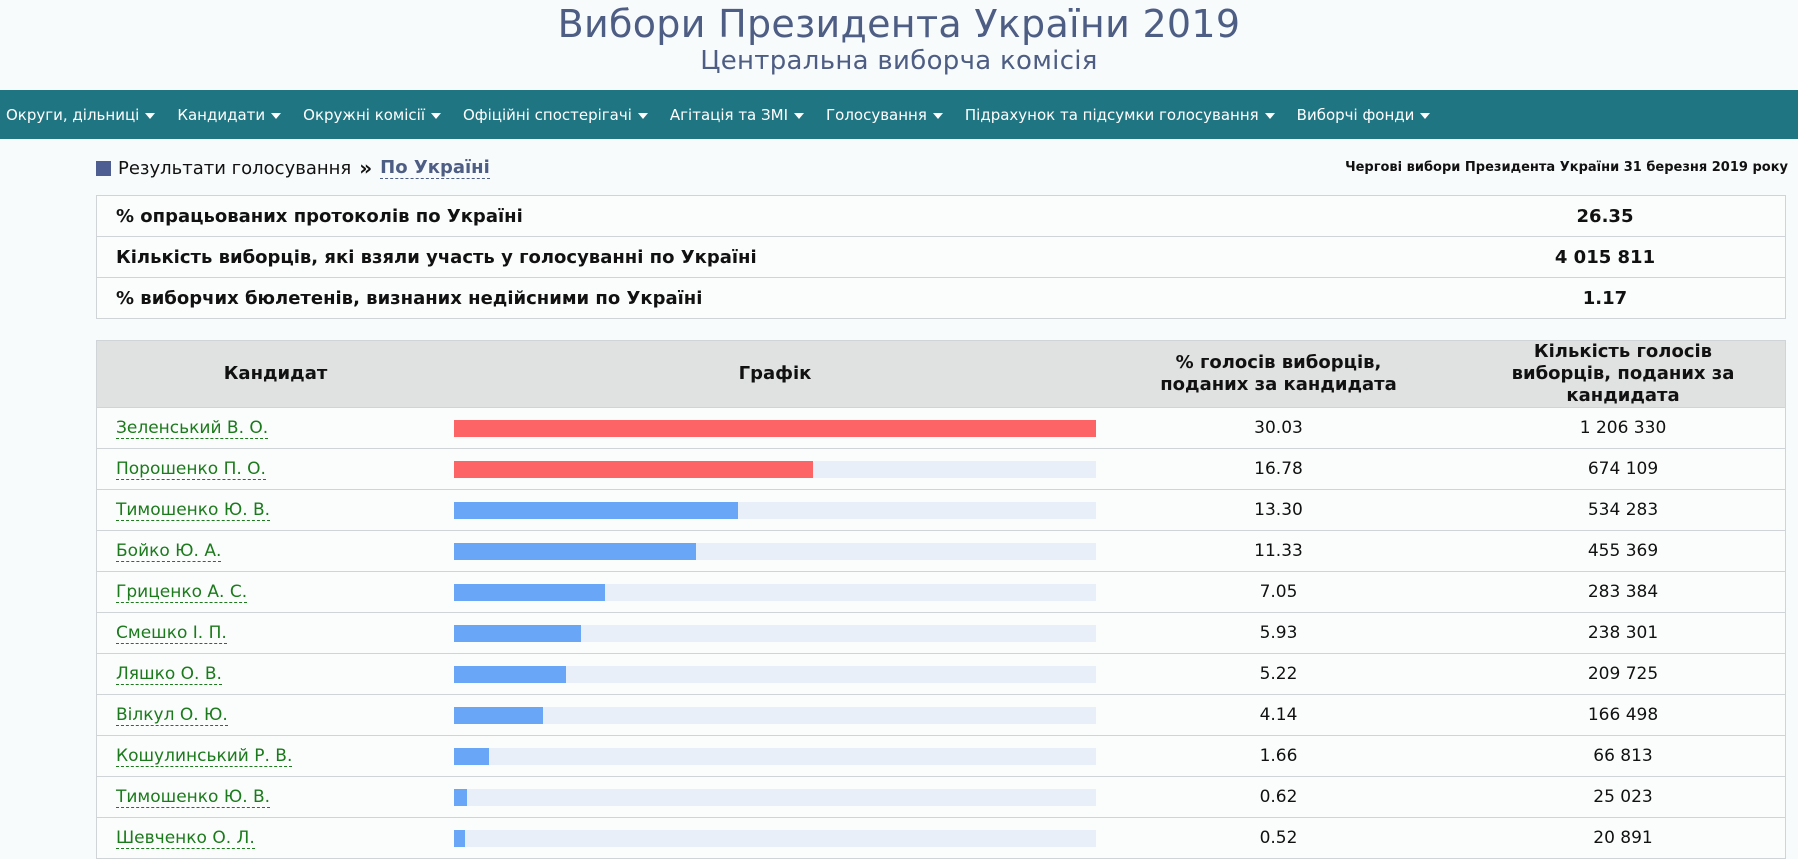 This screenshot has width=1798, height=859. Describe the element at coordinates (275, 428) in the screenshot. I see `candidate-cell: Зеленський В. О.` at that location.